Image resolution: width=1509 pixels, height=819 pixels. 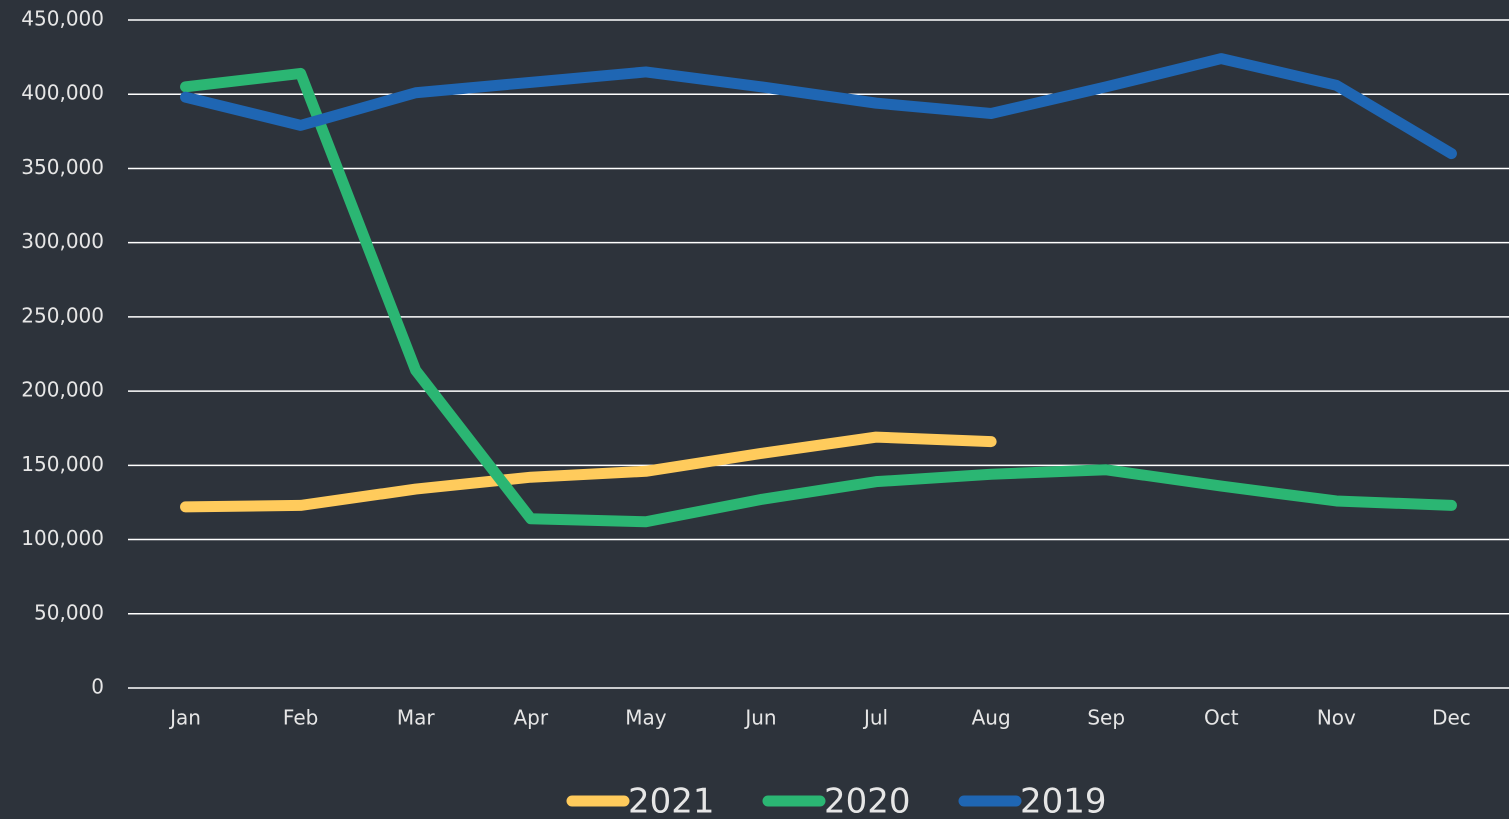 What do you see at coordinates (62, 167) in the screenshot?
I see `y-tick-label: 350,000` at bounding box center [62, 167].